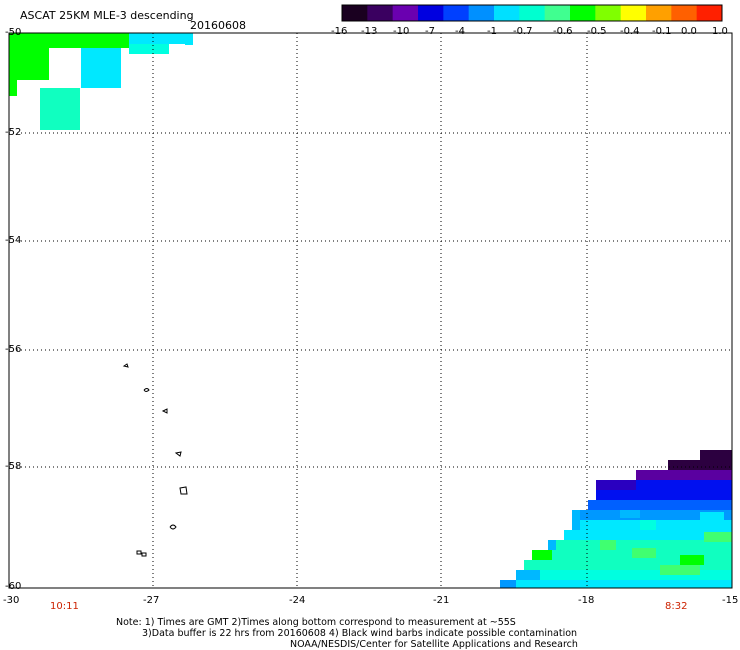 This screenshot has height=650, width=740. What do you see at coordinates (730, 600) in the screenshot?
I see `lon-label: -15` at bounding box center [730, 600].